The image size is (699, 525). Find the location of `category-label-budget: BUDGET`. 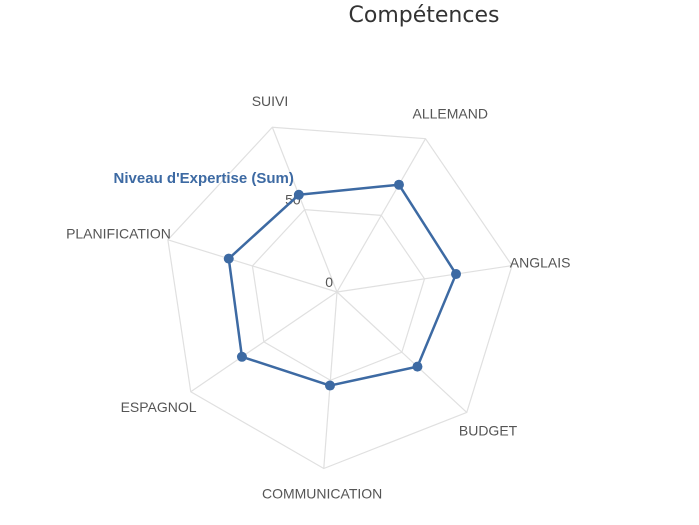

category-label-budget: BUDGET is located at coordinates (488, 430).